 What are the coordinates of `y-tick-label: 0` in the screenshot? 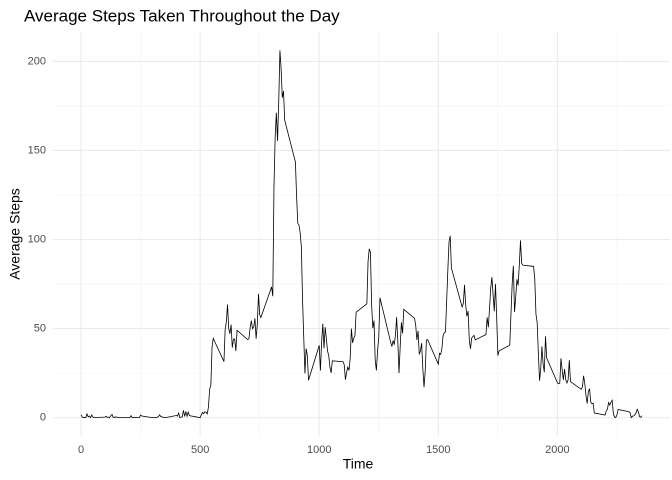 It's located at (43, 418).